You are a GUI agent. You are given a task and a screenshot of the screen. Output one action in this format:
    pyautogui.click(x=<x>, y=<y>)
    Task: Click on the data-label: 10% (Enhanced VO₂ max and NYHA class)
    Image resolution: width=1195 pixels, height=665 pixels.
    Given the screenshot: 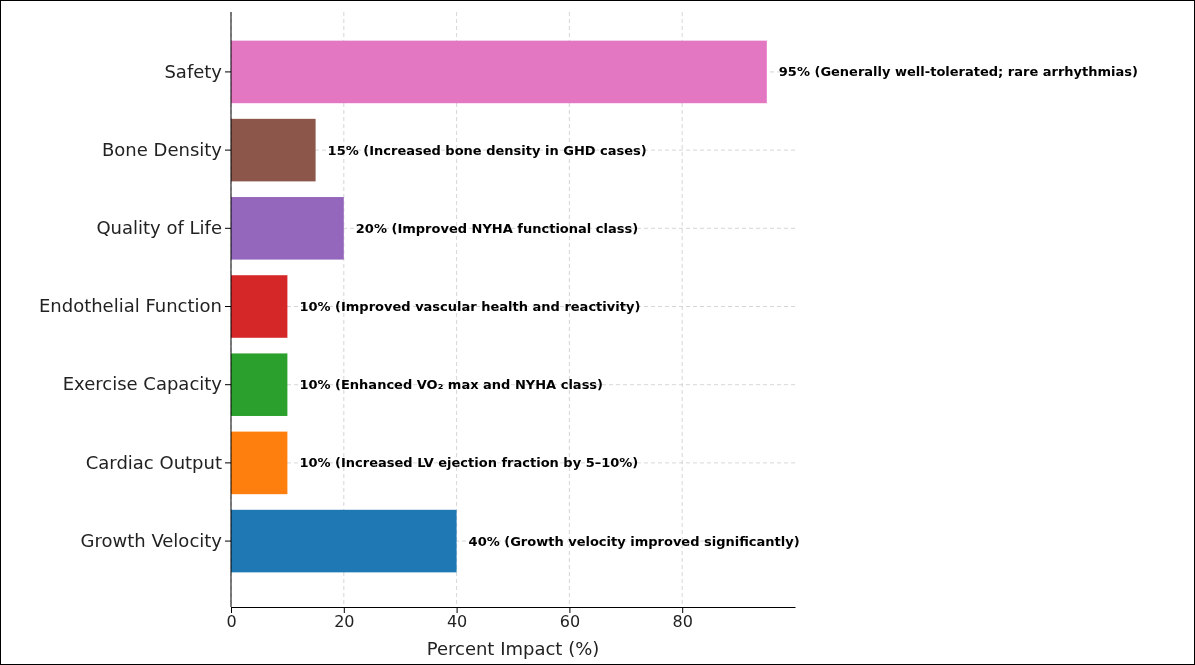 What is the action you would take?
    pyautogui.click(x=451, y=385)
    